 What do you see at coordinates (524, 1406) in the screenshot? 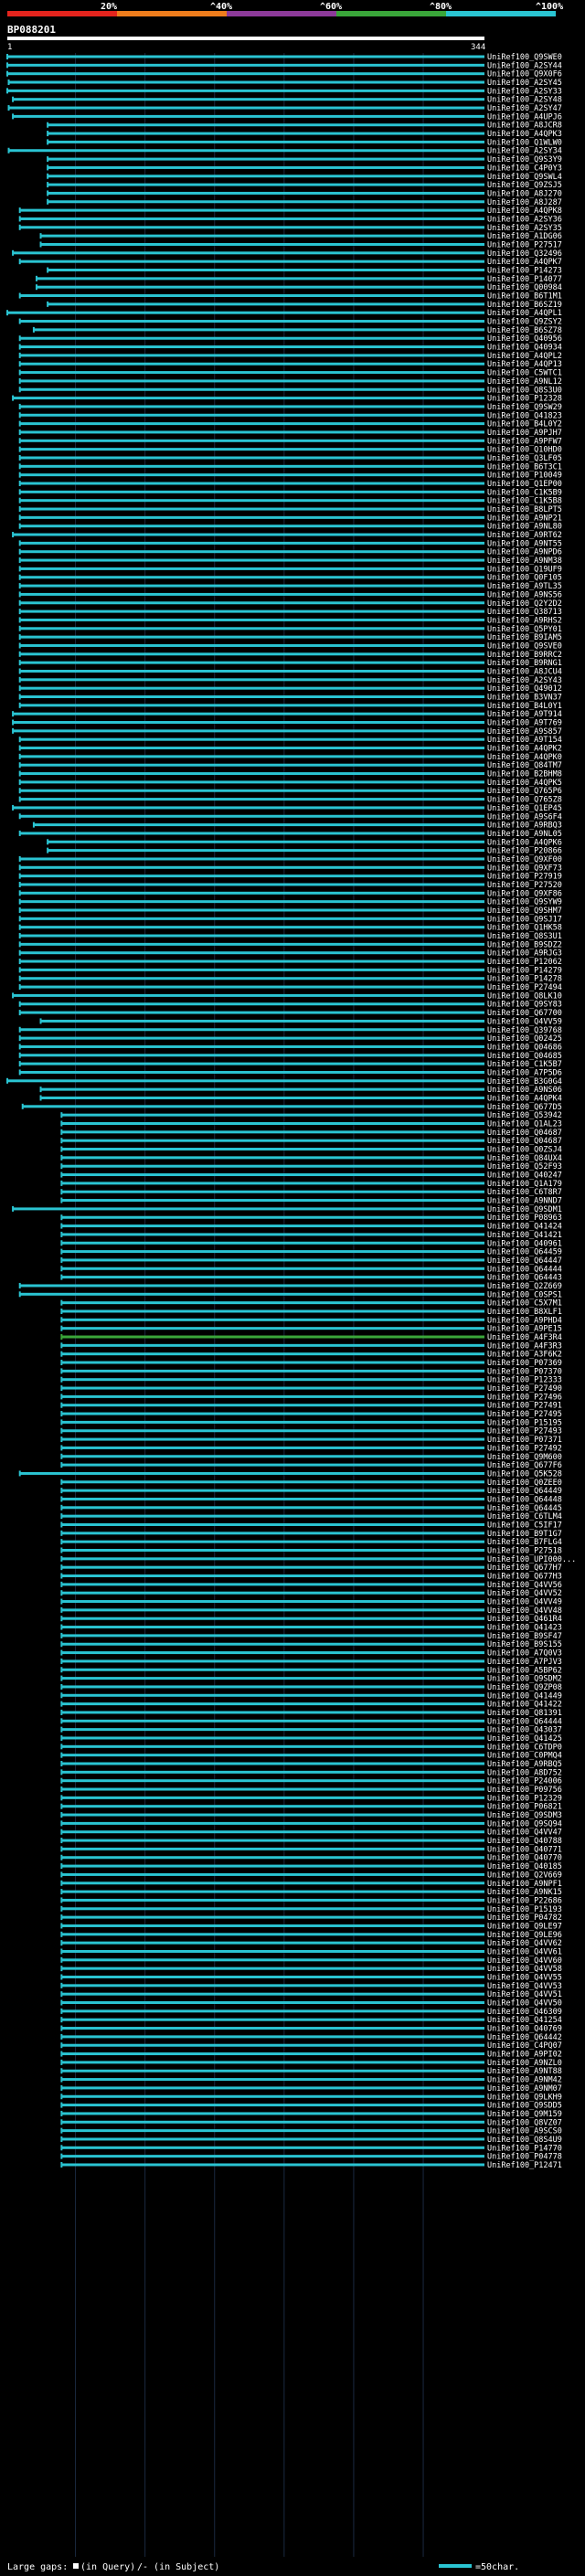
I see `hit-label: UniRef100_P27491` at bounding box center [524, 1406].